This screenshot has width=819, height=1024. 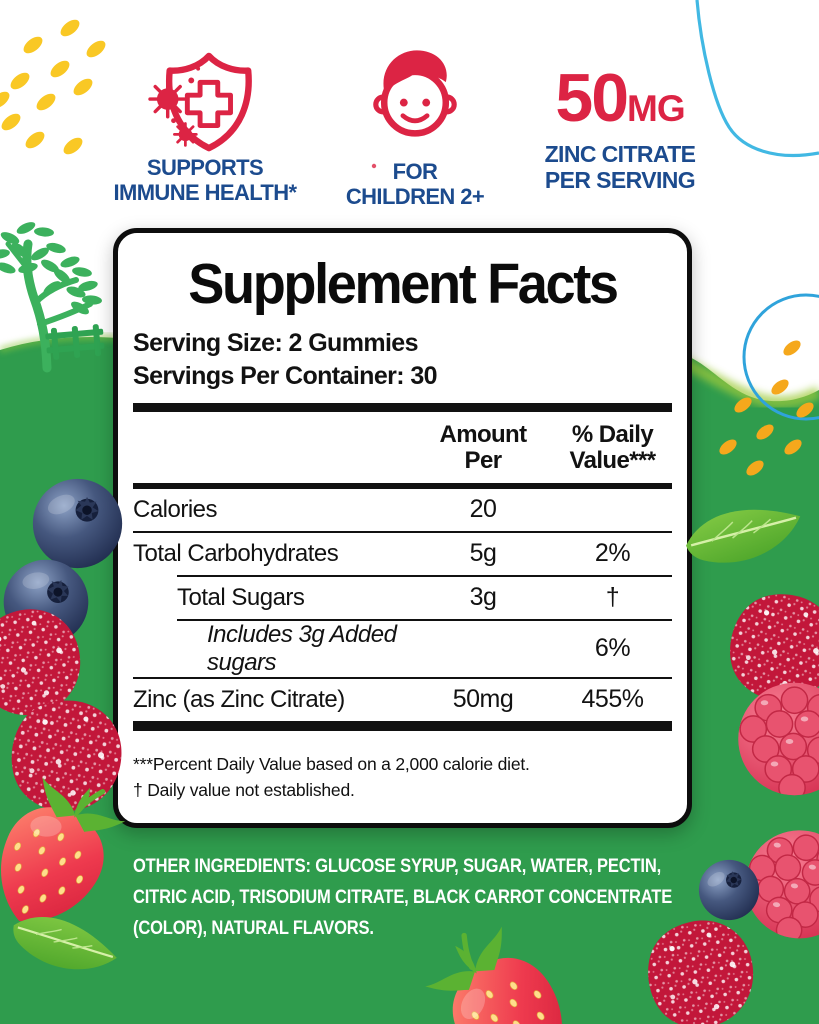 I want to click on blue-circle-outline, so click(x=780, y=357).